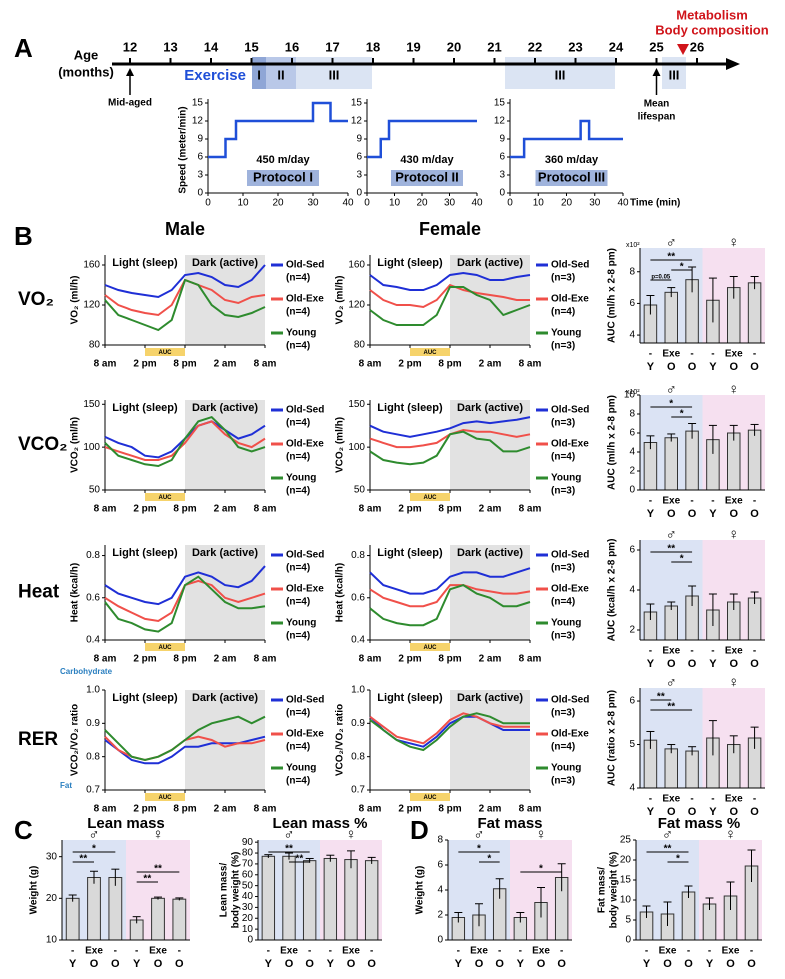  What do you see at coordinates (566, 139) in the screenshot?
I see `speed-line` at bounding box center [566, 139].